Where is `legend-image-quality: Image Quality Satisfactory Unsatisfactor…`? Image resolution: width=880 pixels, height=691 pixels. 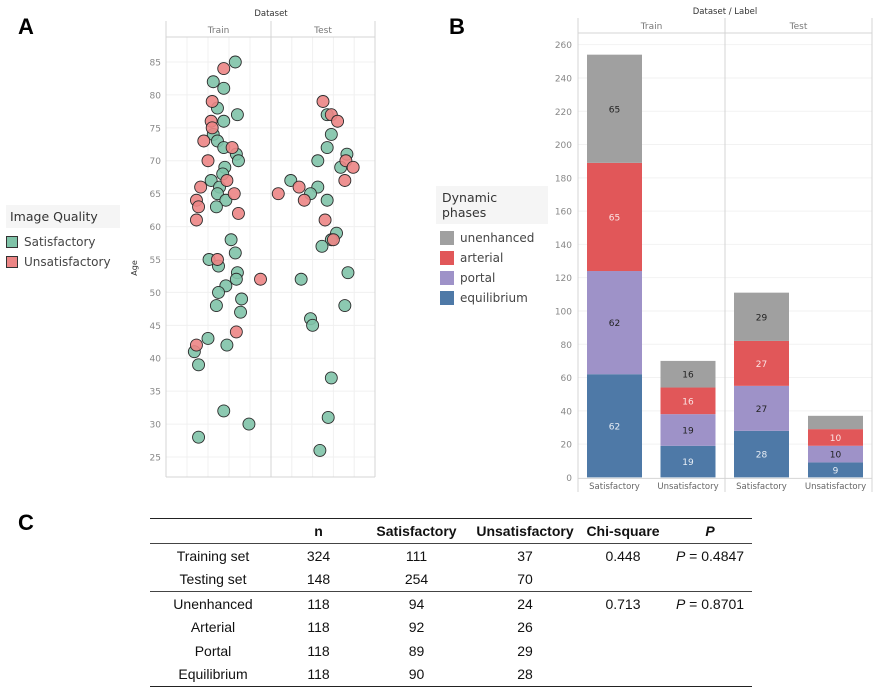 legend-image-quality: Image Quality Satisfactory Unsatisfactor… is located at coordinates (63, 238).